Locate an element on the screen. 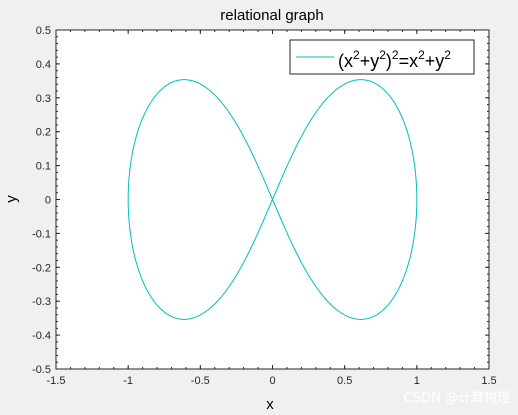  x-tick-label: 0 is located at coordinates (272, 381).